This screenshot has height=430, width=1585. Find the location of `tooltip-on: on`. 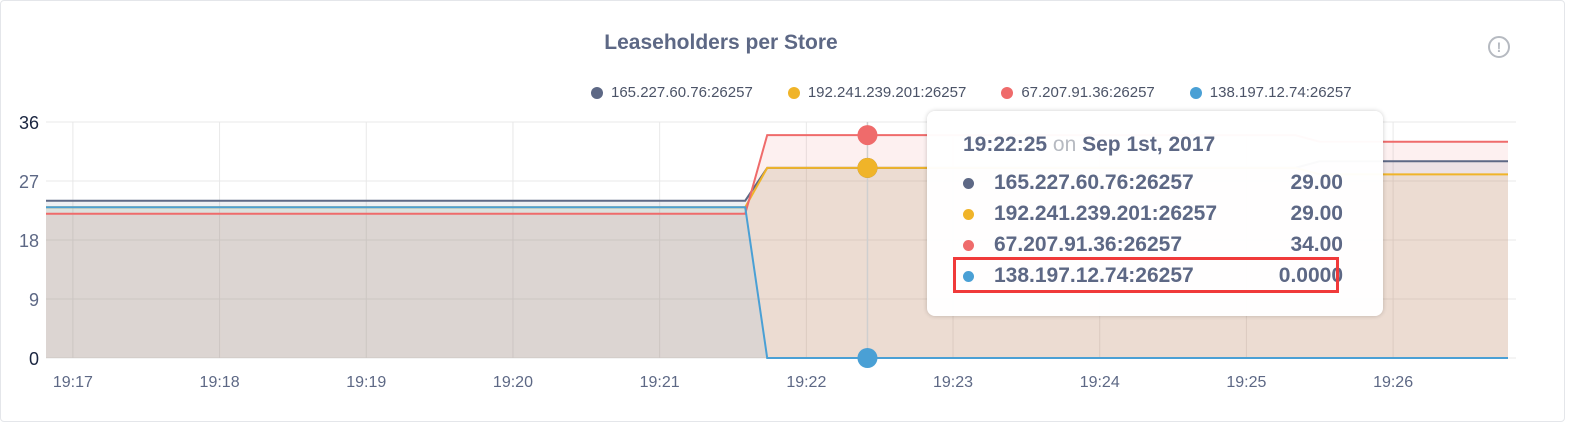

tooltip-on: on is located at coordinates (1064, 144).